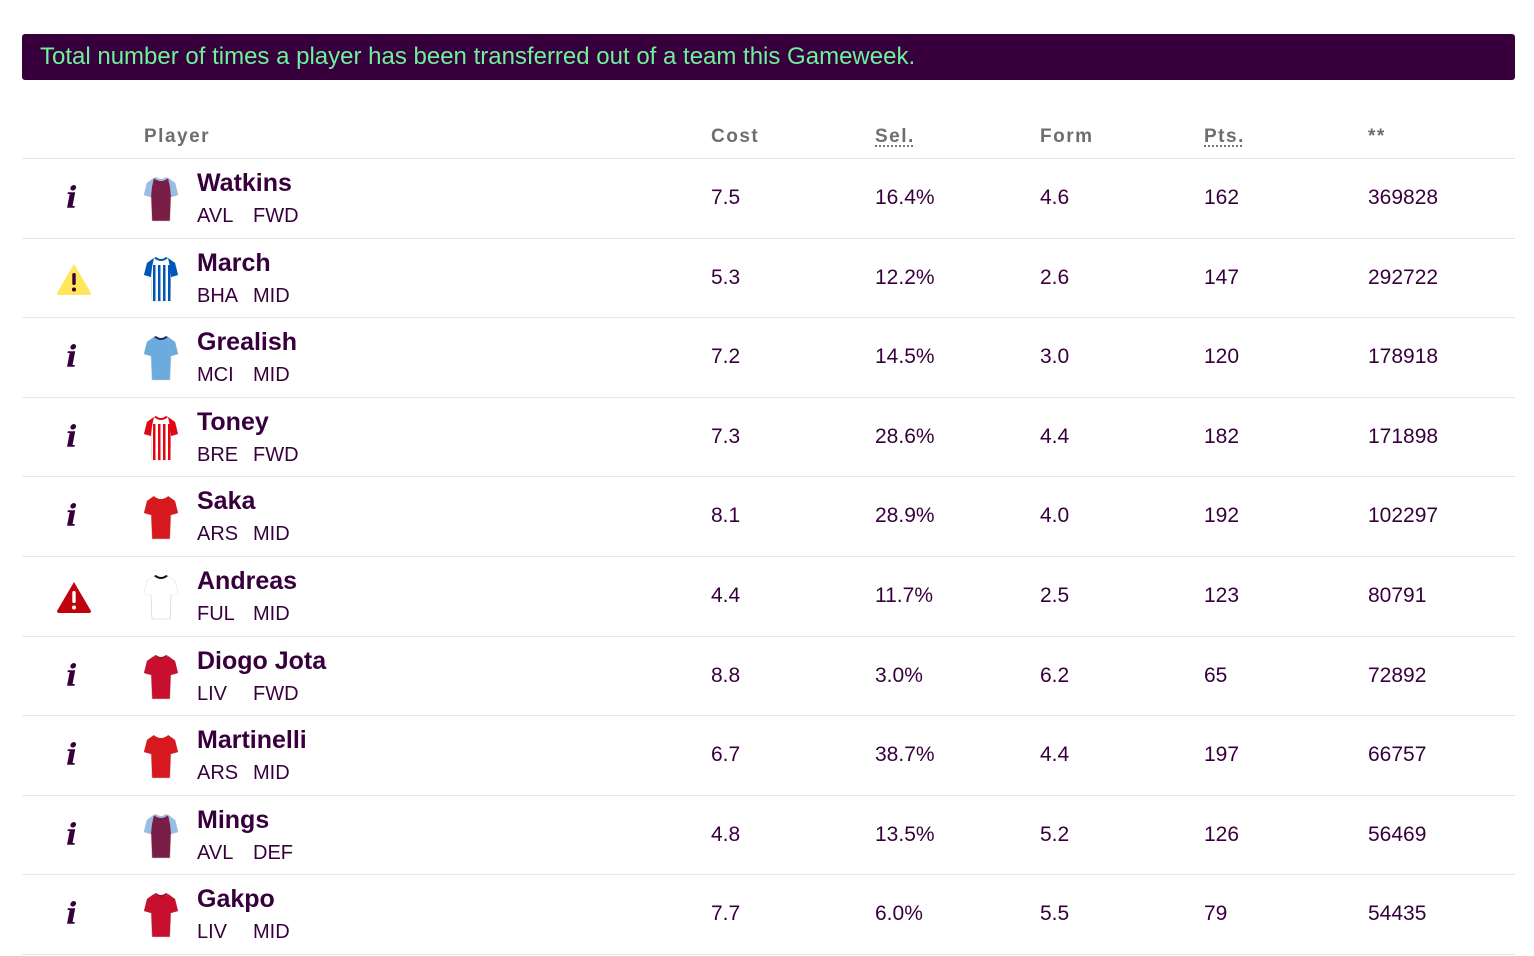  What do you see at coordinates (726, 516) in the screenshot?
I see `cost-cell: 8.1` at bounding box center [726, 516].